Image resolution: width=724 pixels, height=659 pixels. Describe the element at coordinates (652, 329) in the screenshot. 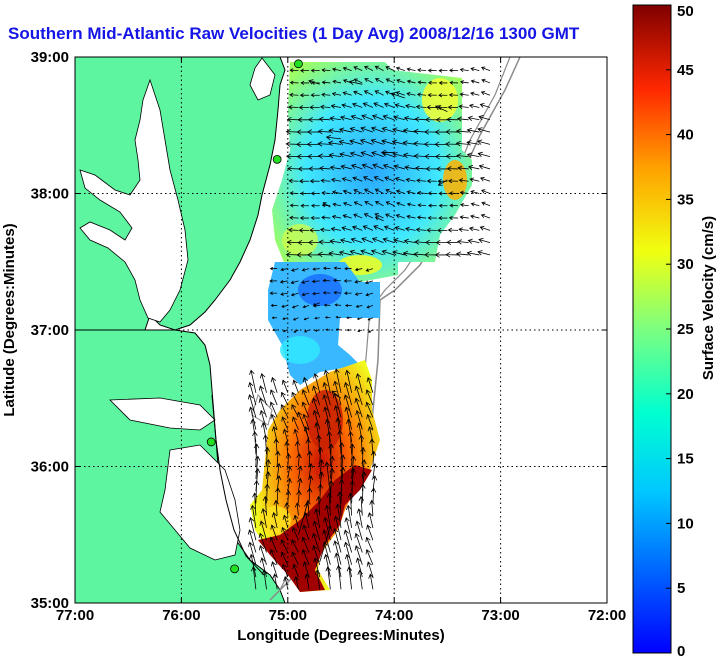

I see `colorbar` at that location.